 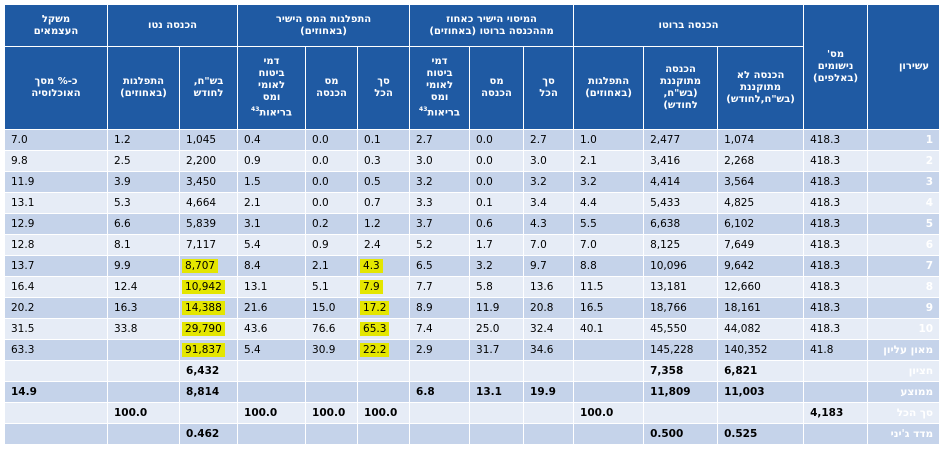 I want to click on cell-d1: 17.2, so click(x=384, y=308).